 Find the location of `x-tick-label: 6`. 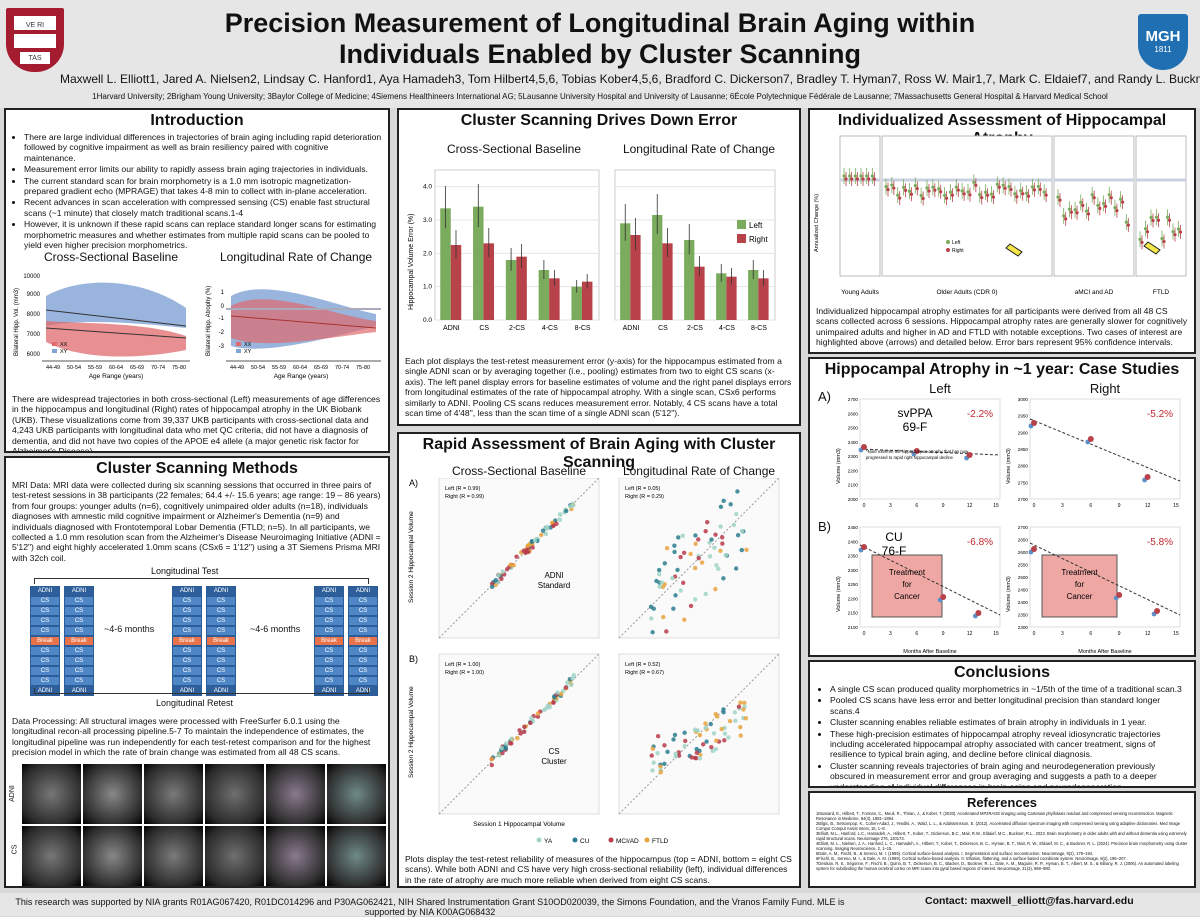

x-tick-label: 6 is located at coordinates (1090, 634).